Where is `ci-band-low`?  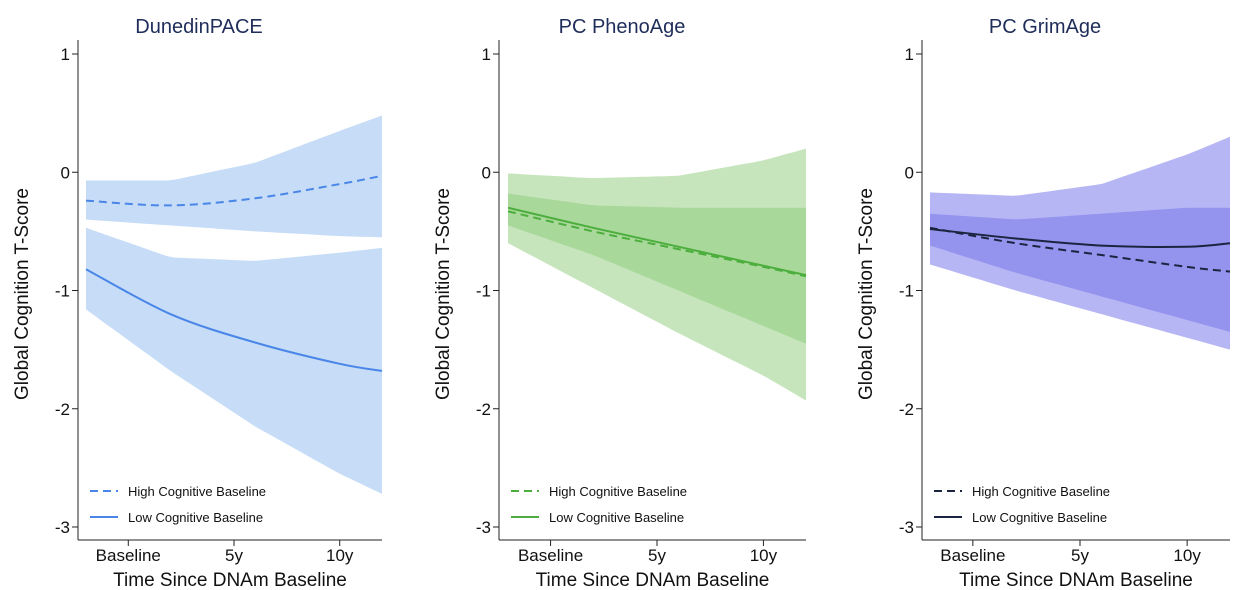
ci-band-low is located at coordinates (234, 360).